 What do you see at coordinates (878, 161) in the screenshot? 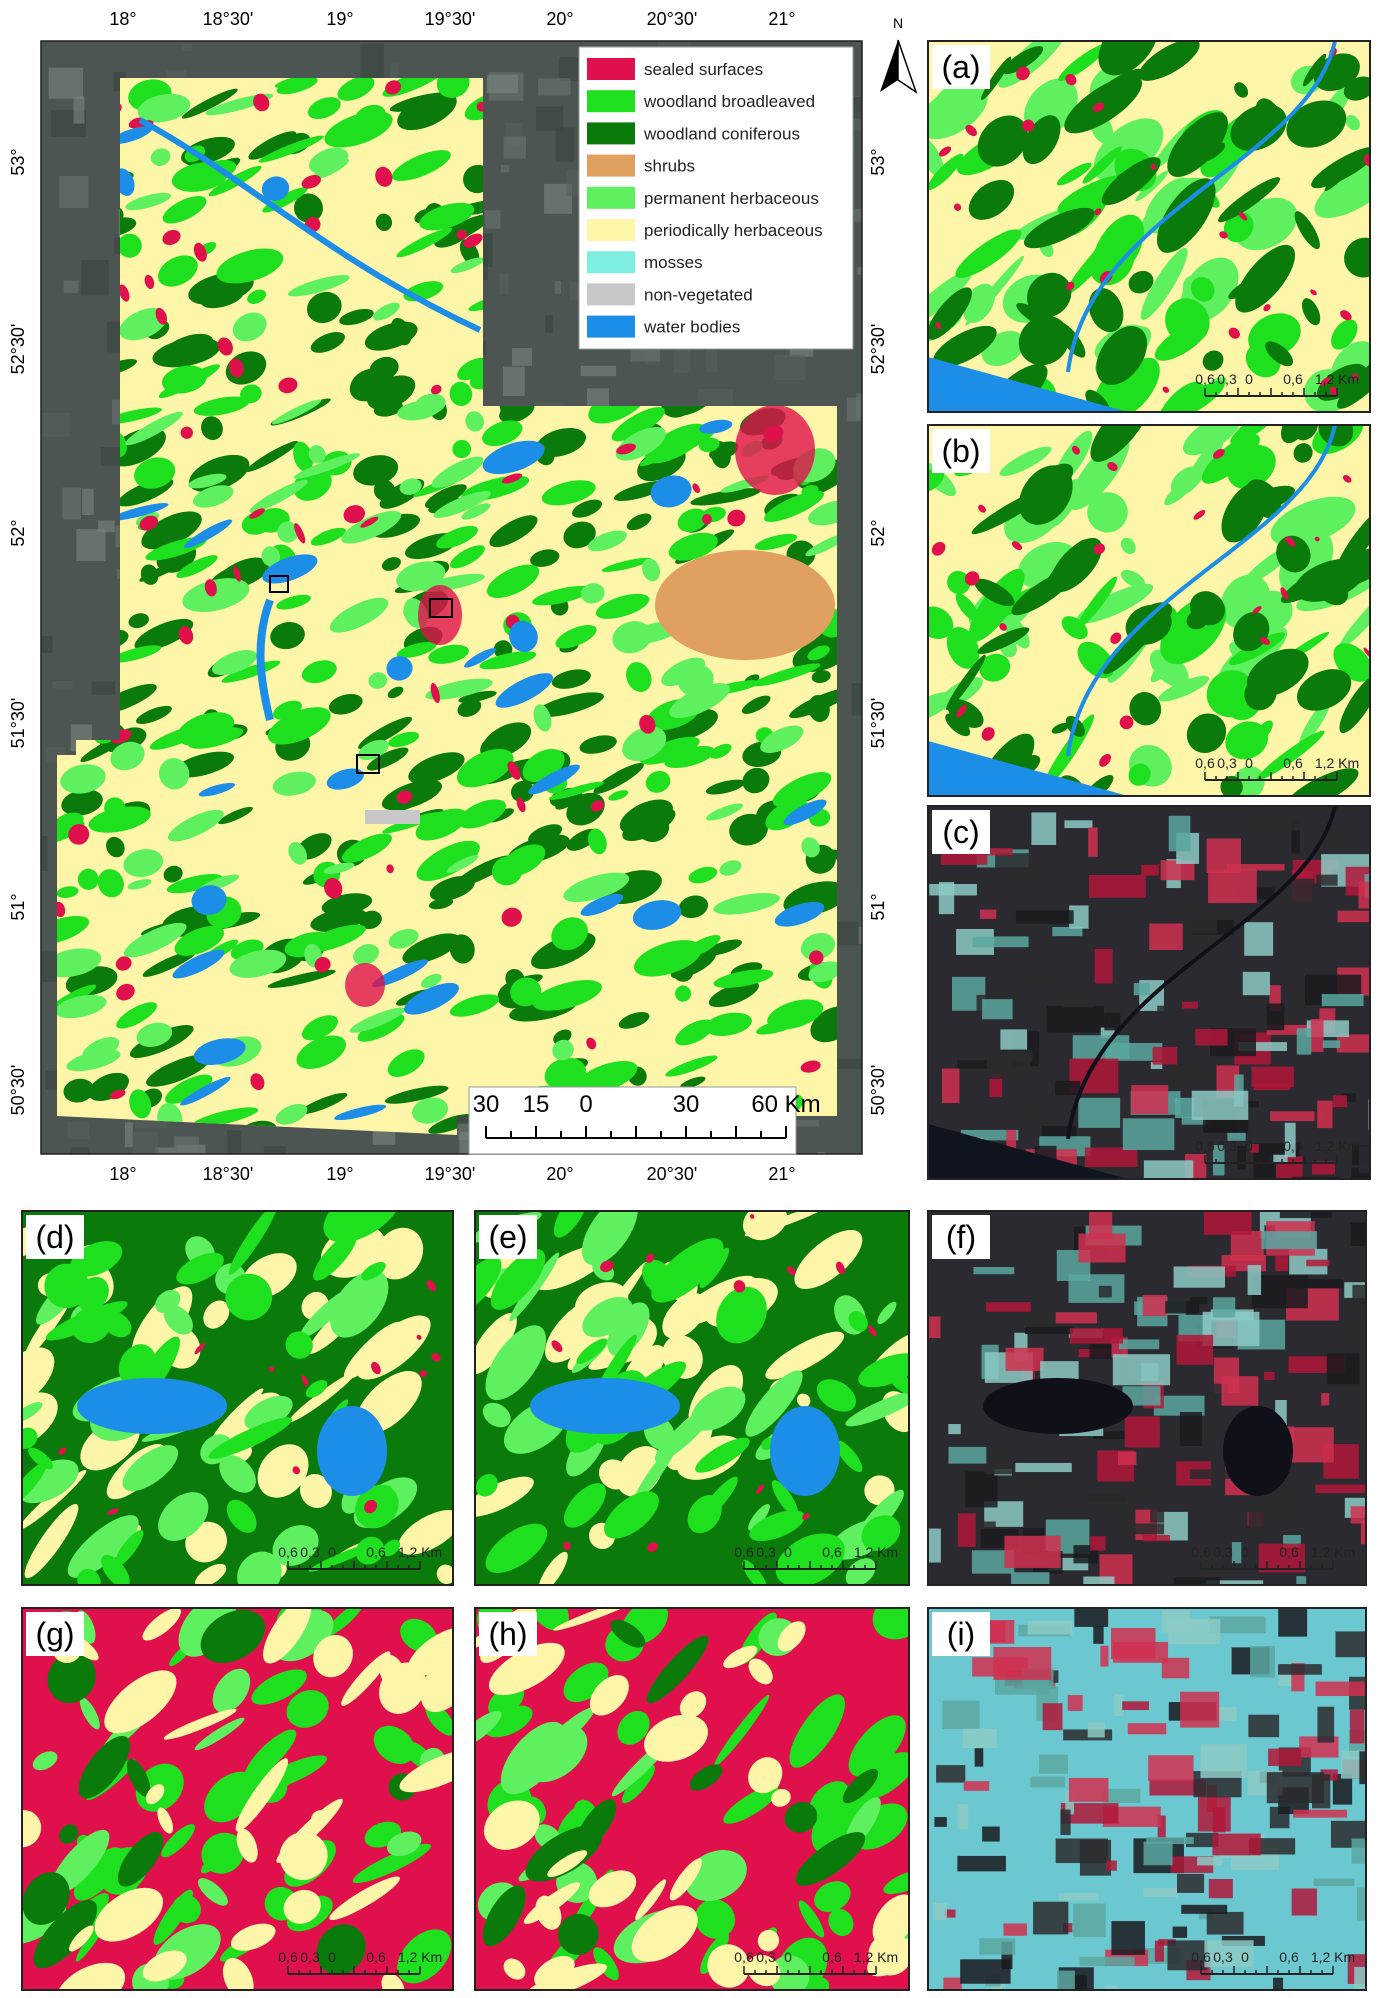
I see `latitude-label: 53°` at bounding box center [878, 161].